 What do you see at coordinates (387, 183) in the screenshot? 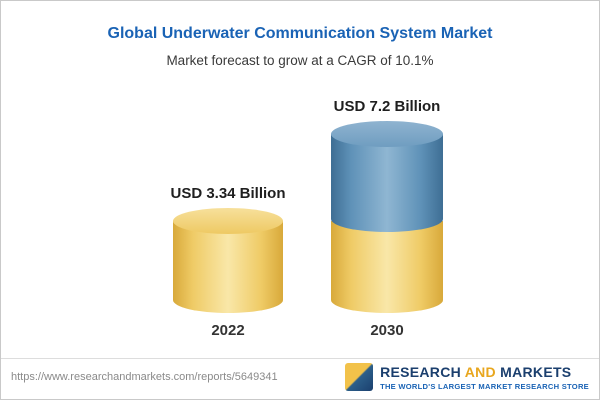
I see `bar-2030-blue-segment` at bounding box center [387, 183].